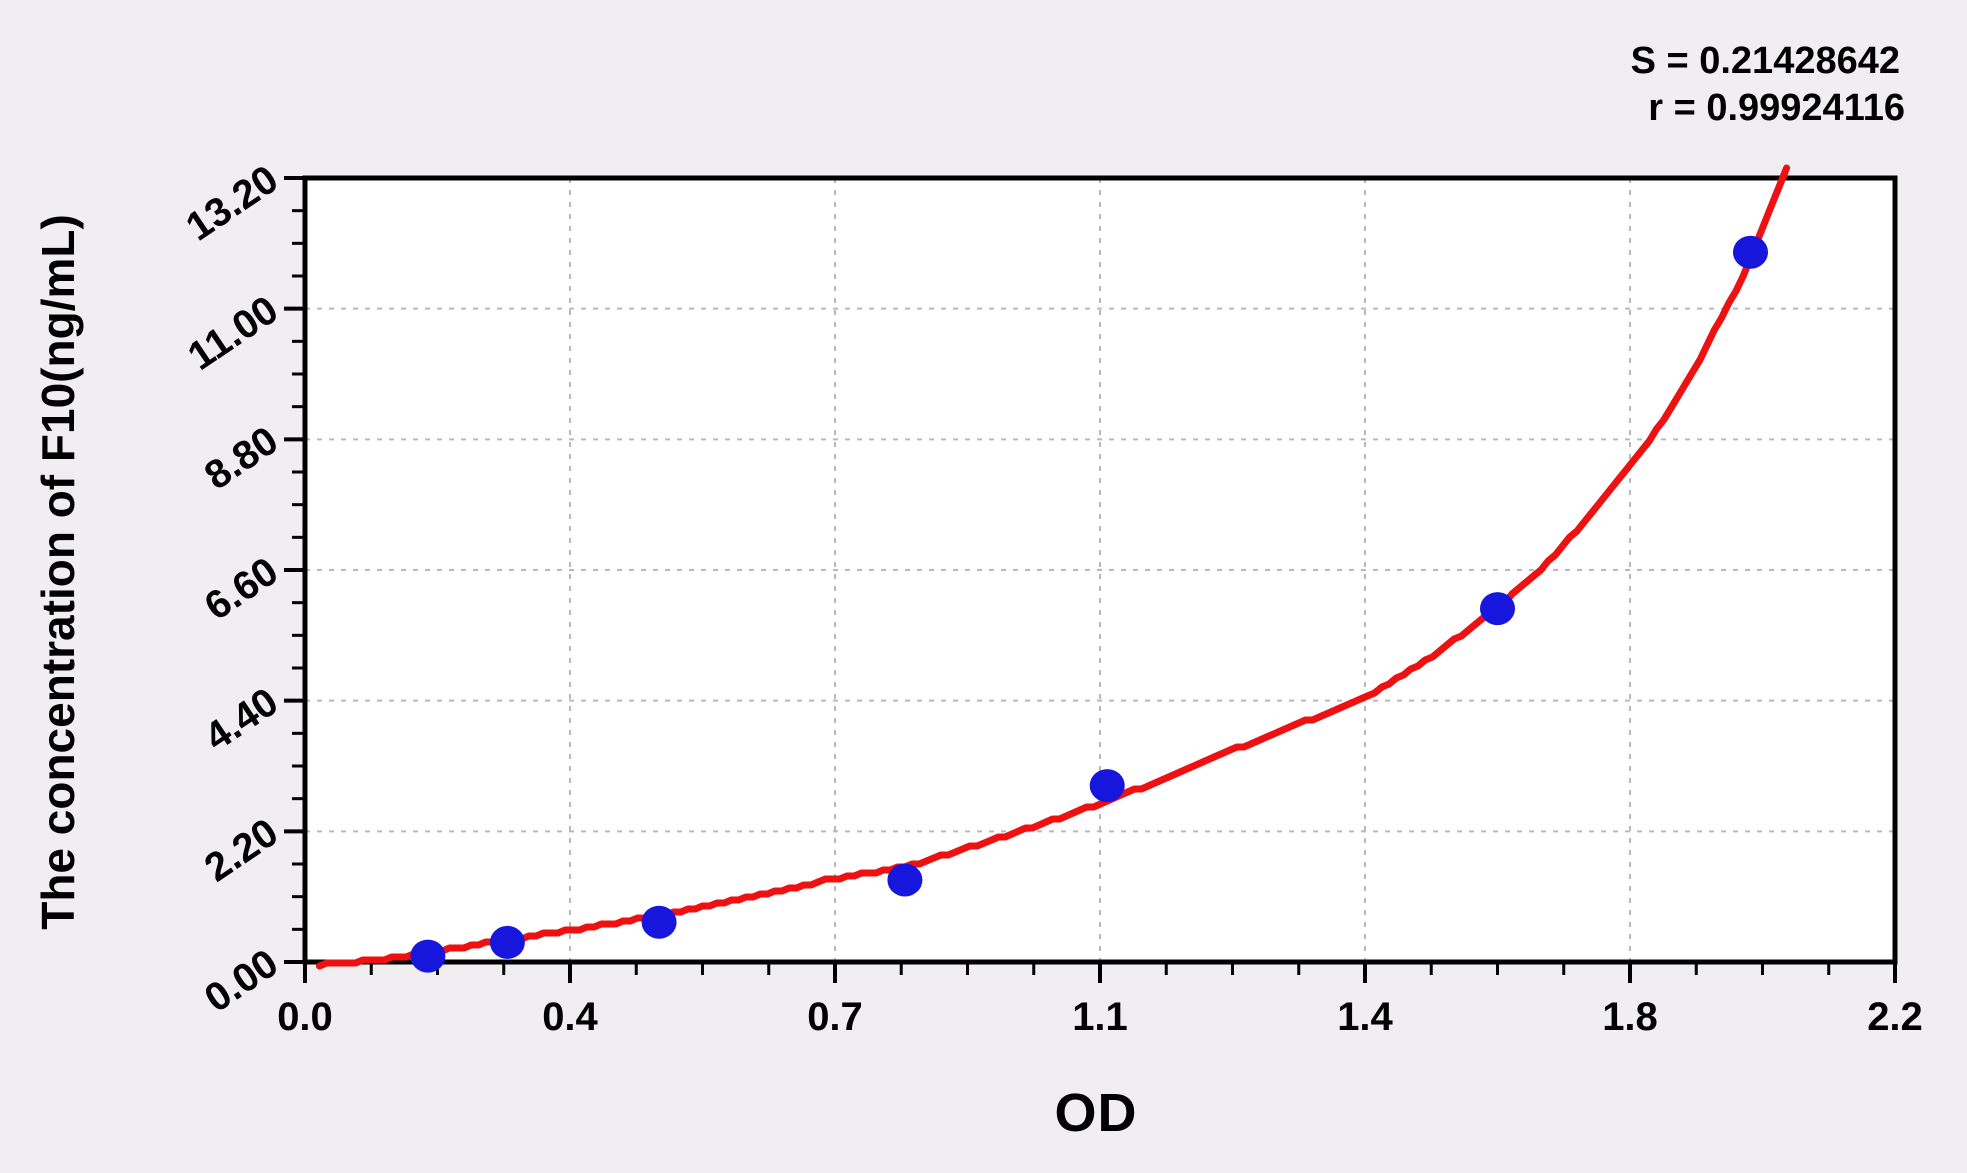 This screenshot has height=1173, width=1967. Describe the element at coordinates (1776, 108) in the screenshot. I see `fit-statistic-r: r = 0.99924116` at that location.